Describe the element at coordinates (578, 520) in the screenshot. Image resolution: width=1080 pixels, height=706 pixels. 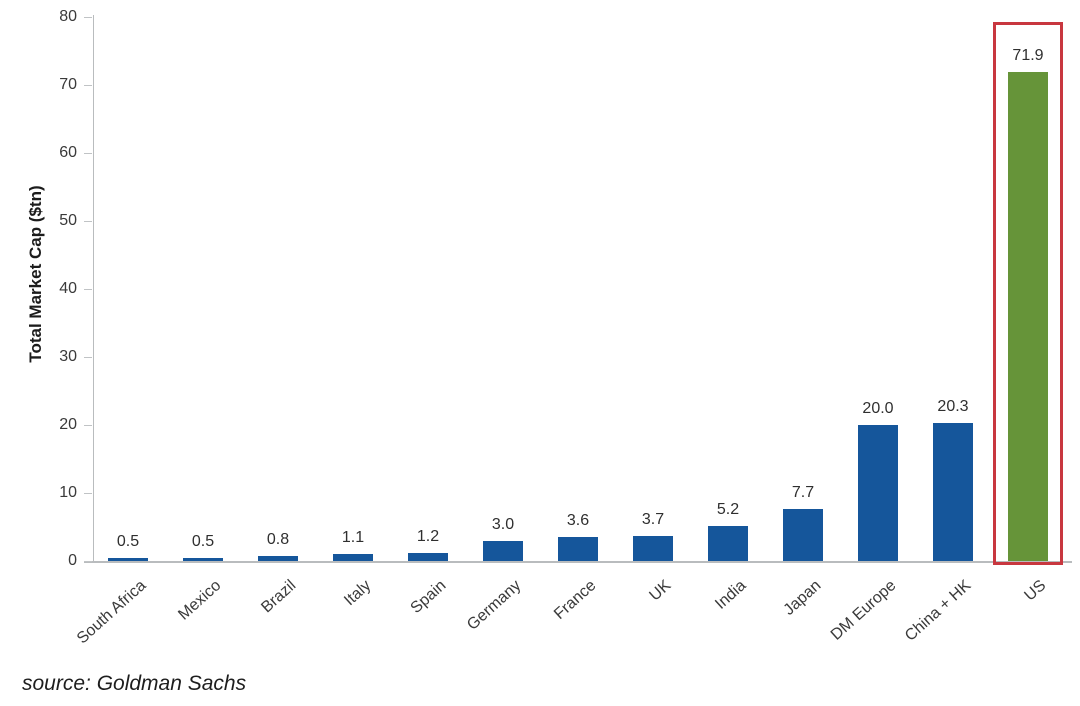
I see `bar-value-label: 3.6` at that location.